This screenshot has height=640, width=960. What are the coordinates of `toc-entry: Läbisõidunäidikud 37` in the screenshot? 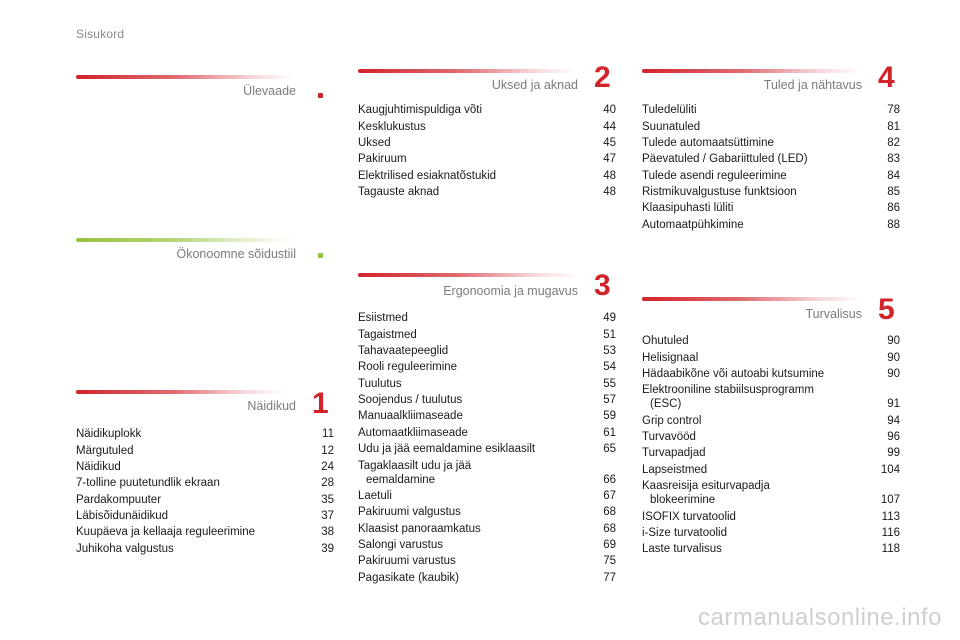 It's located at (205, 516).